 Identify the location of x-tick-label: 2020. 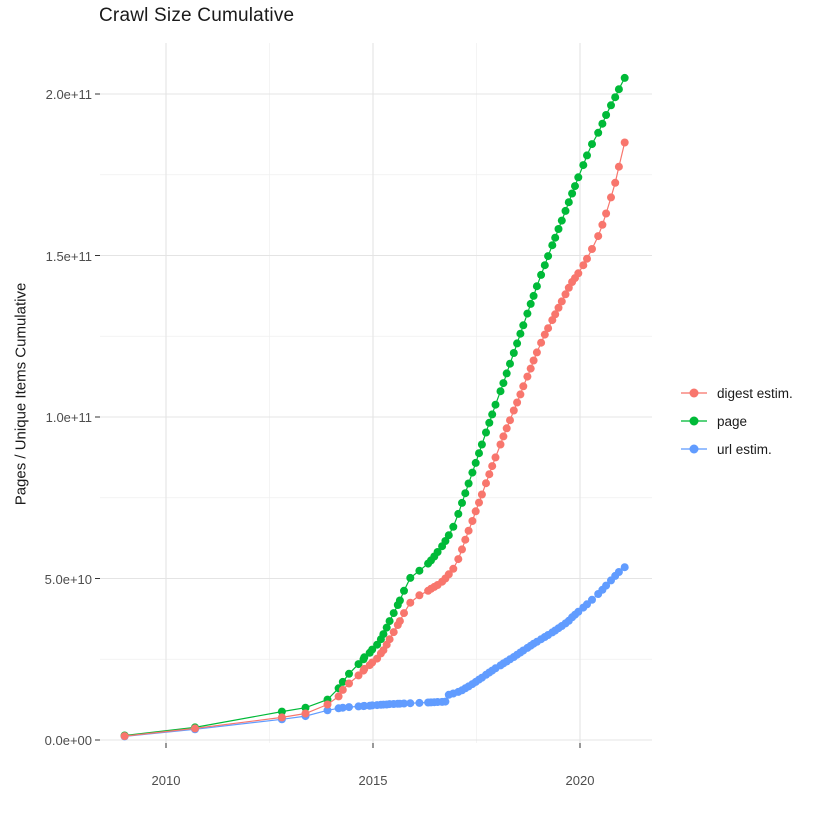
(580, 780).